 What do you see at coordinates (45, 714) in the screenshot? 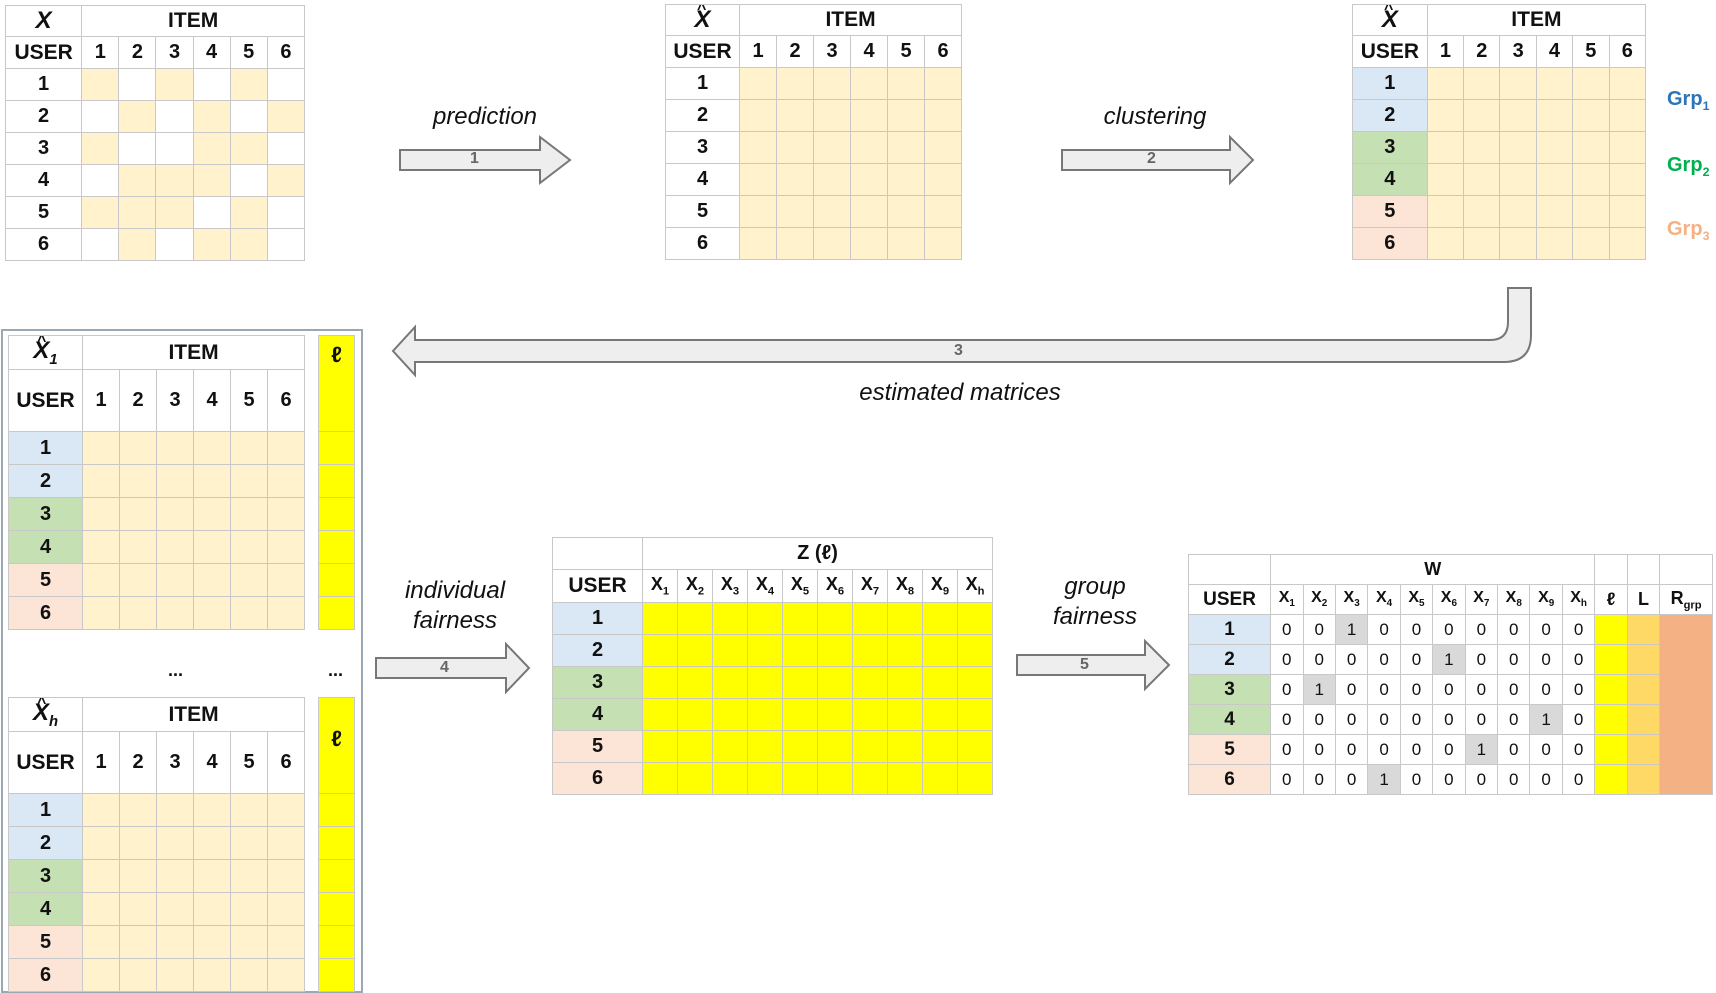
I see `matrix-x-hat-h-symbol: ^ Xh` at bounding box center [45, 714].